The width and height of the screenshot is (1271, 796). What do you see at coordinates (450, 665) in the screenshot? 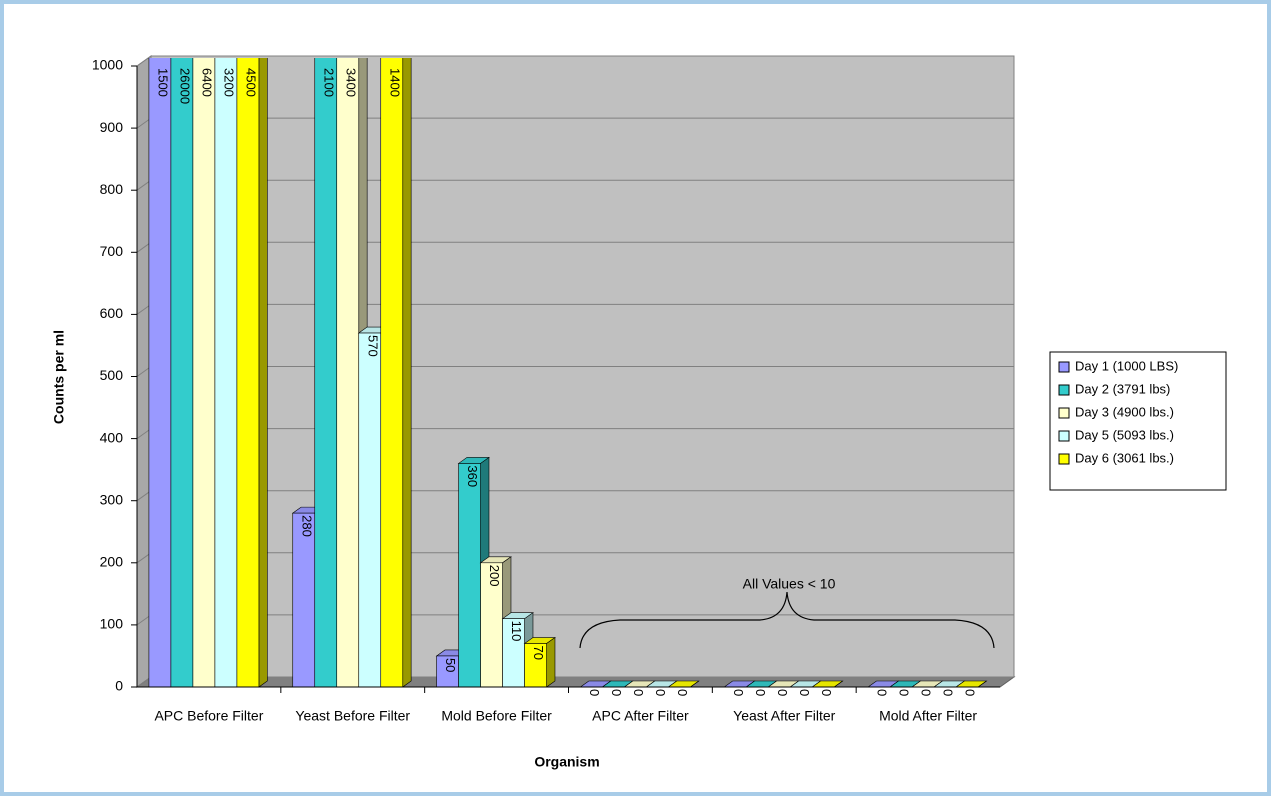
I see `value-label: 50` at bounding box center [450, 665].